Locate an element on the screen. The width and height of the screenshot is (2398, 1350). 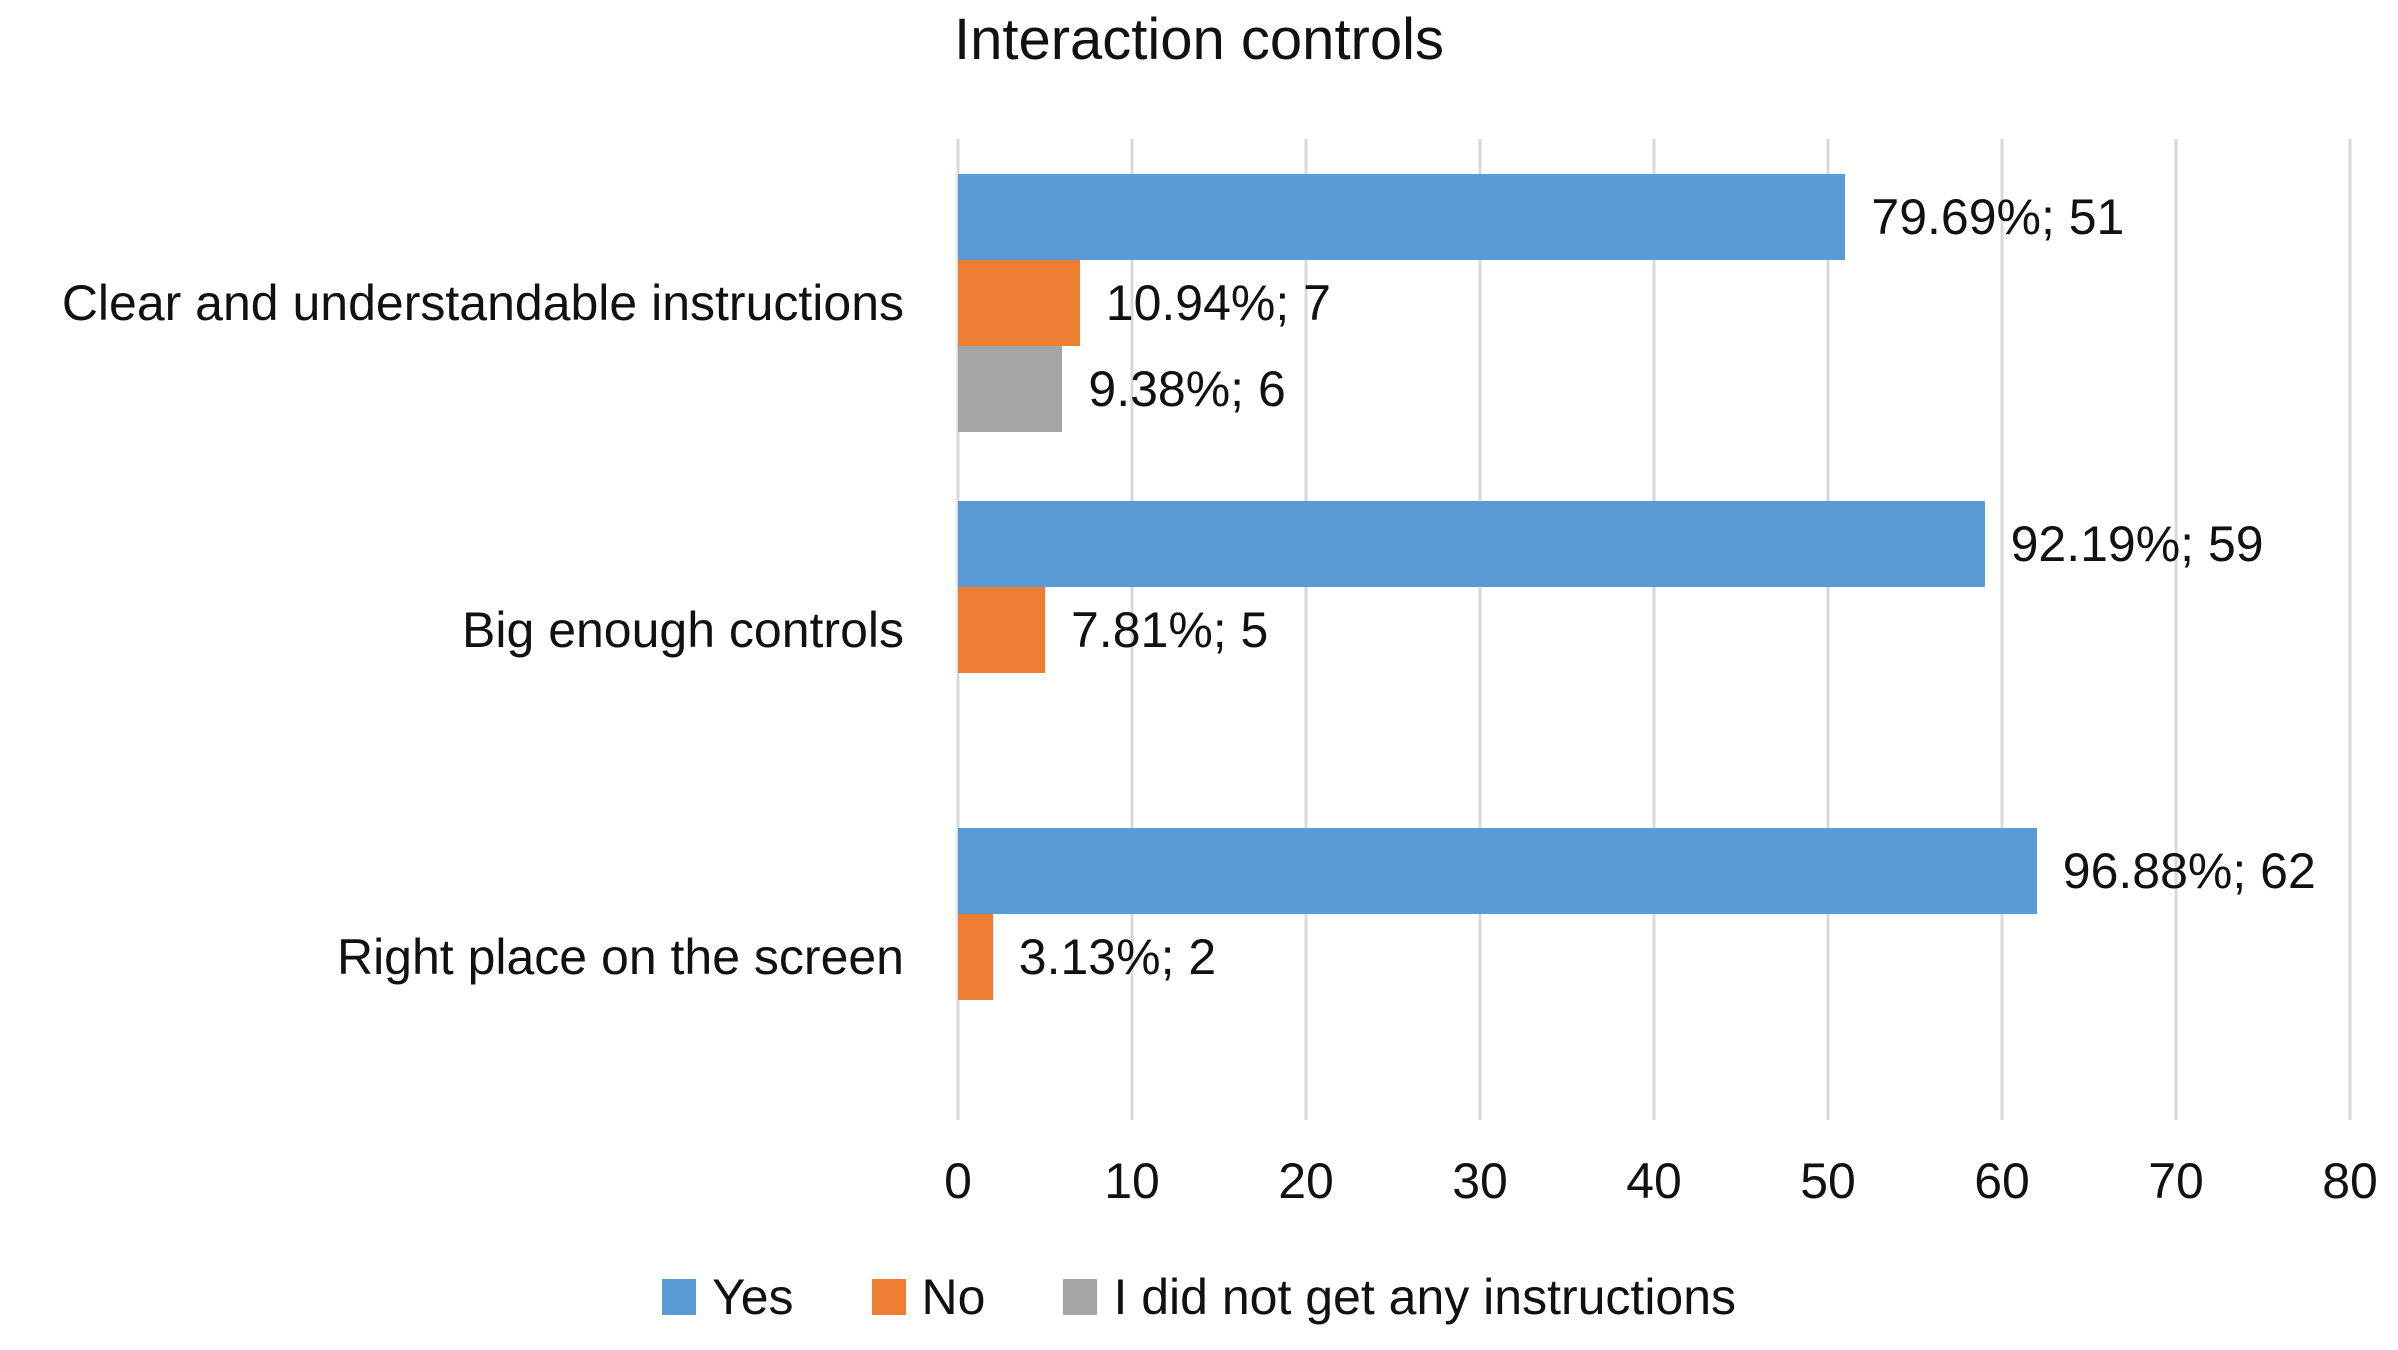
legend-label: No is located at coordinates (953, 1297).